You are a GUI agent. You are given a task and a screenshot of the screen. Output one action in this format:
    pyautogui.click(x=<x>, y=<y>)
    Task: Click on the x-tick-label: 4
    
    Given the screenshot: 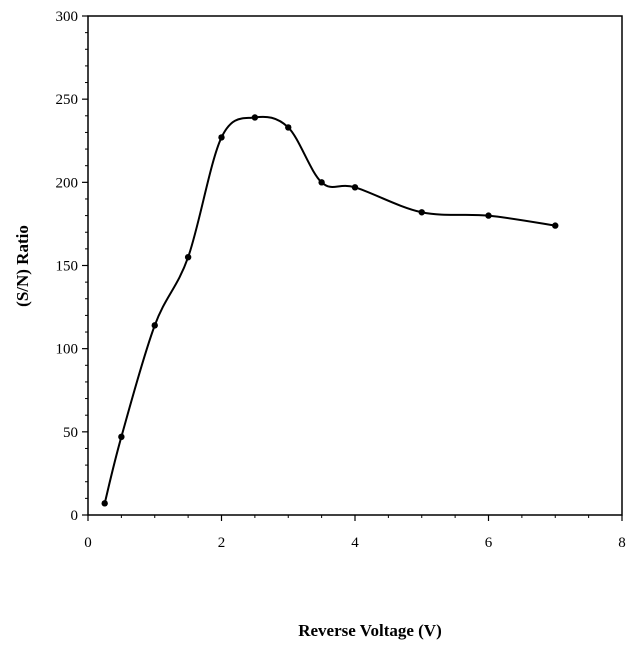 What is the action you would take?
    pyautogui.click(x=355, y=543)
    